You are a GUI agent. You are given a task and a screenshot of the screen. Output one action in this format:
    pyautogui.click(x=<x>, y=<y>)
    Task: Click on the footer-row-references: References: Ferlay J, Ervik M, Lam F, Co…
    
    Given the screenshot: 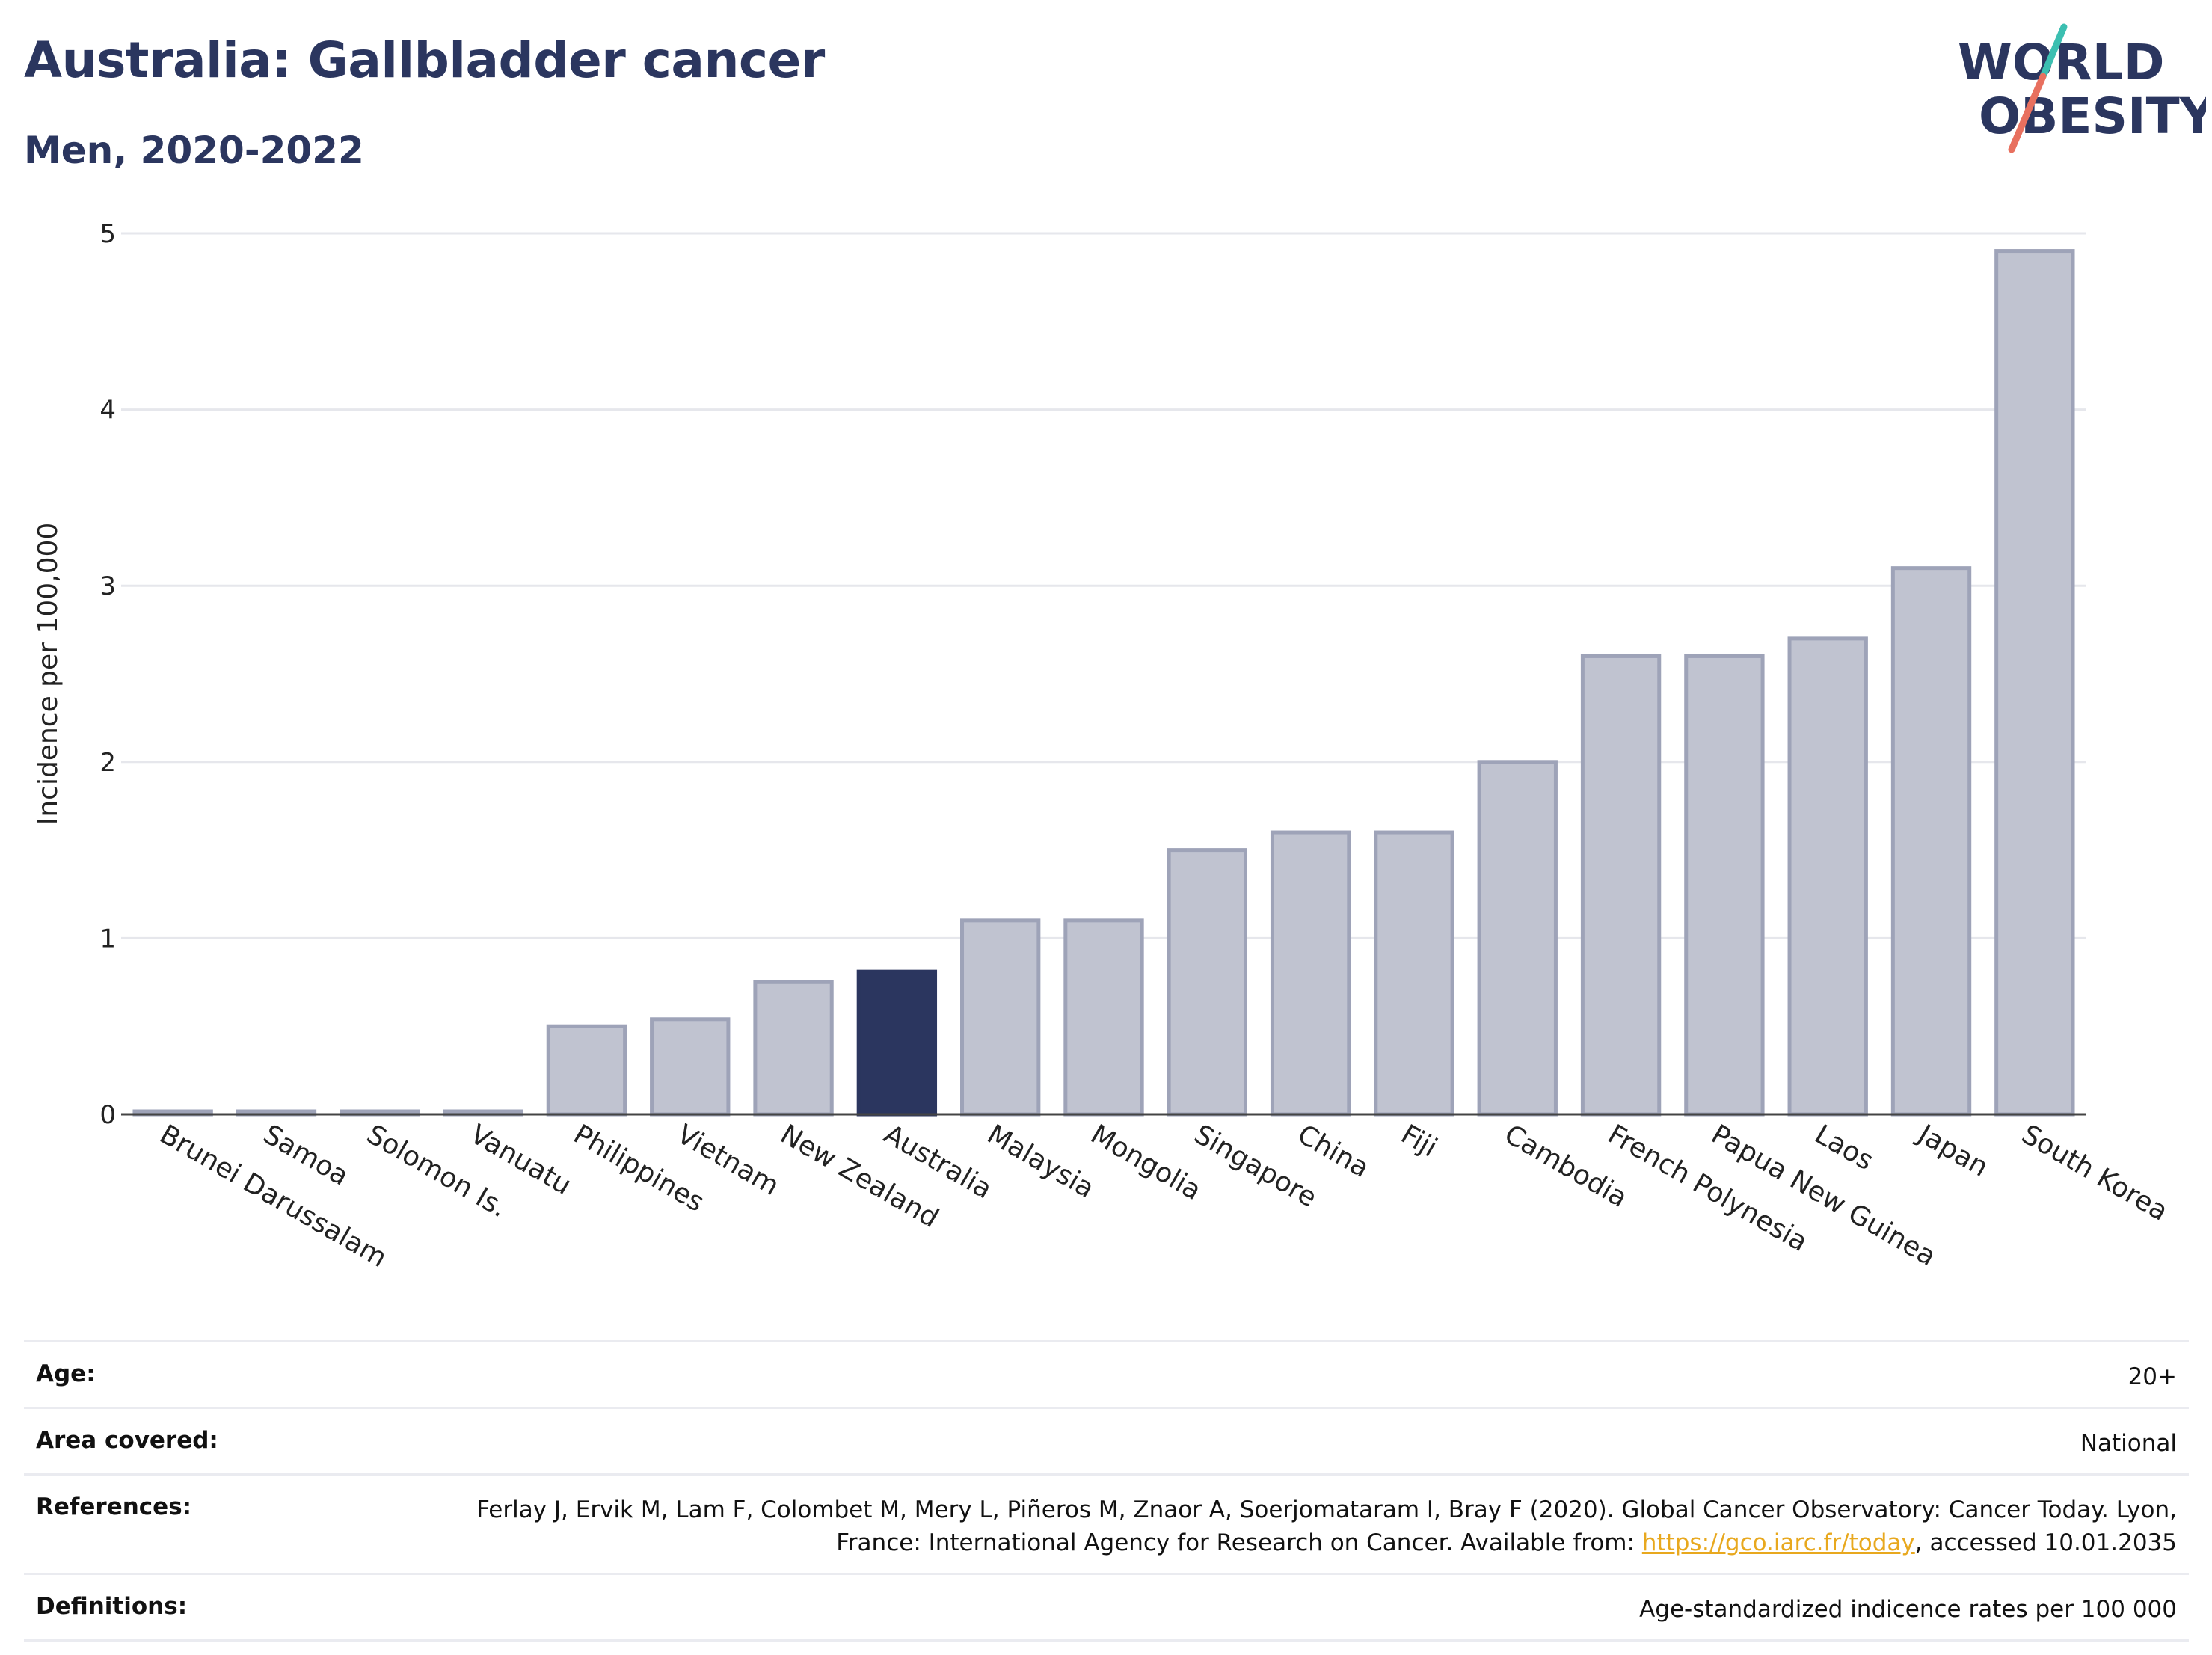 What is the action you would take?
    pyautogui.click(x=1106, y=1523)
    